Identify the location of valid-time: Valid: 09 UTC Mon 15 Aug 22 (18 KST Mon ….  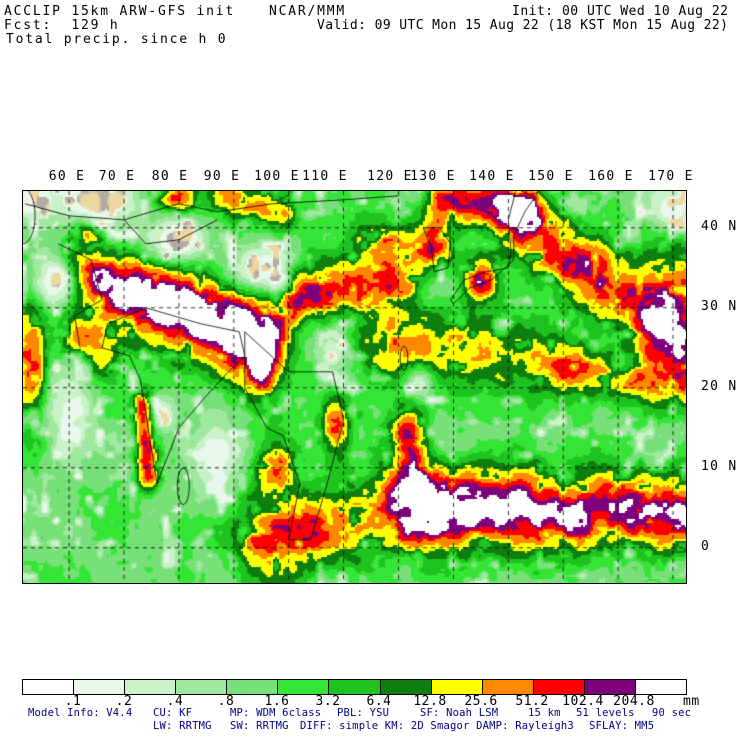
(523, 25).